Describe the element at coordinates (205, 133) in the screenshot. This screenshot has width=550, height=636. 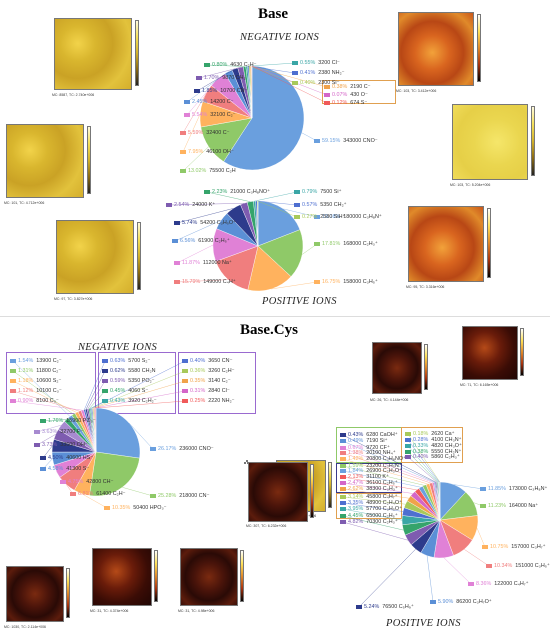
I see `pie-label: 5.59% 32400 C⁻` at that location.